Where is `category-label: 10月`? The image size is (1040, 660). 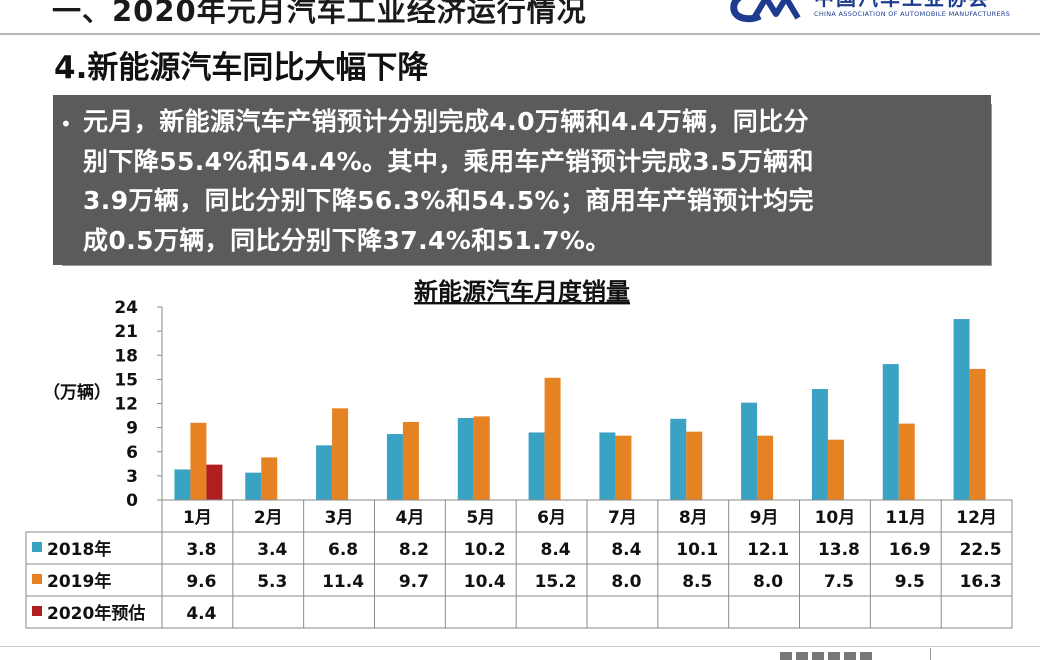
category-label: 10月 is located at coordinates (835, 518).